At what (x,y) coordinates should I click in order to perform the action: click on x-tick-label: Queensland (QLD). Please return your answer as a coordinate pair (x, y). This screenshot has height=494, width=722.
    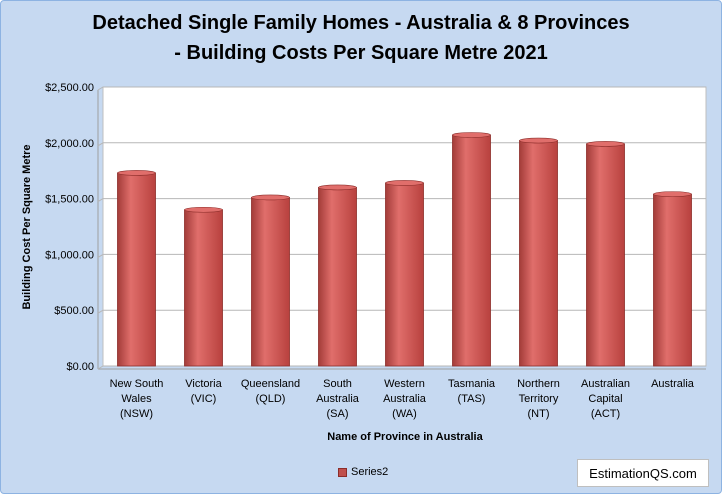
    Looking at the image, I should click on (270, 391).